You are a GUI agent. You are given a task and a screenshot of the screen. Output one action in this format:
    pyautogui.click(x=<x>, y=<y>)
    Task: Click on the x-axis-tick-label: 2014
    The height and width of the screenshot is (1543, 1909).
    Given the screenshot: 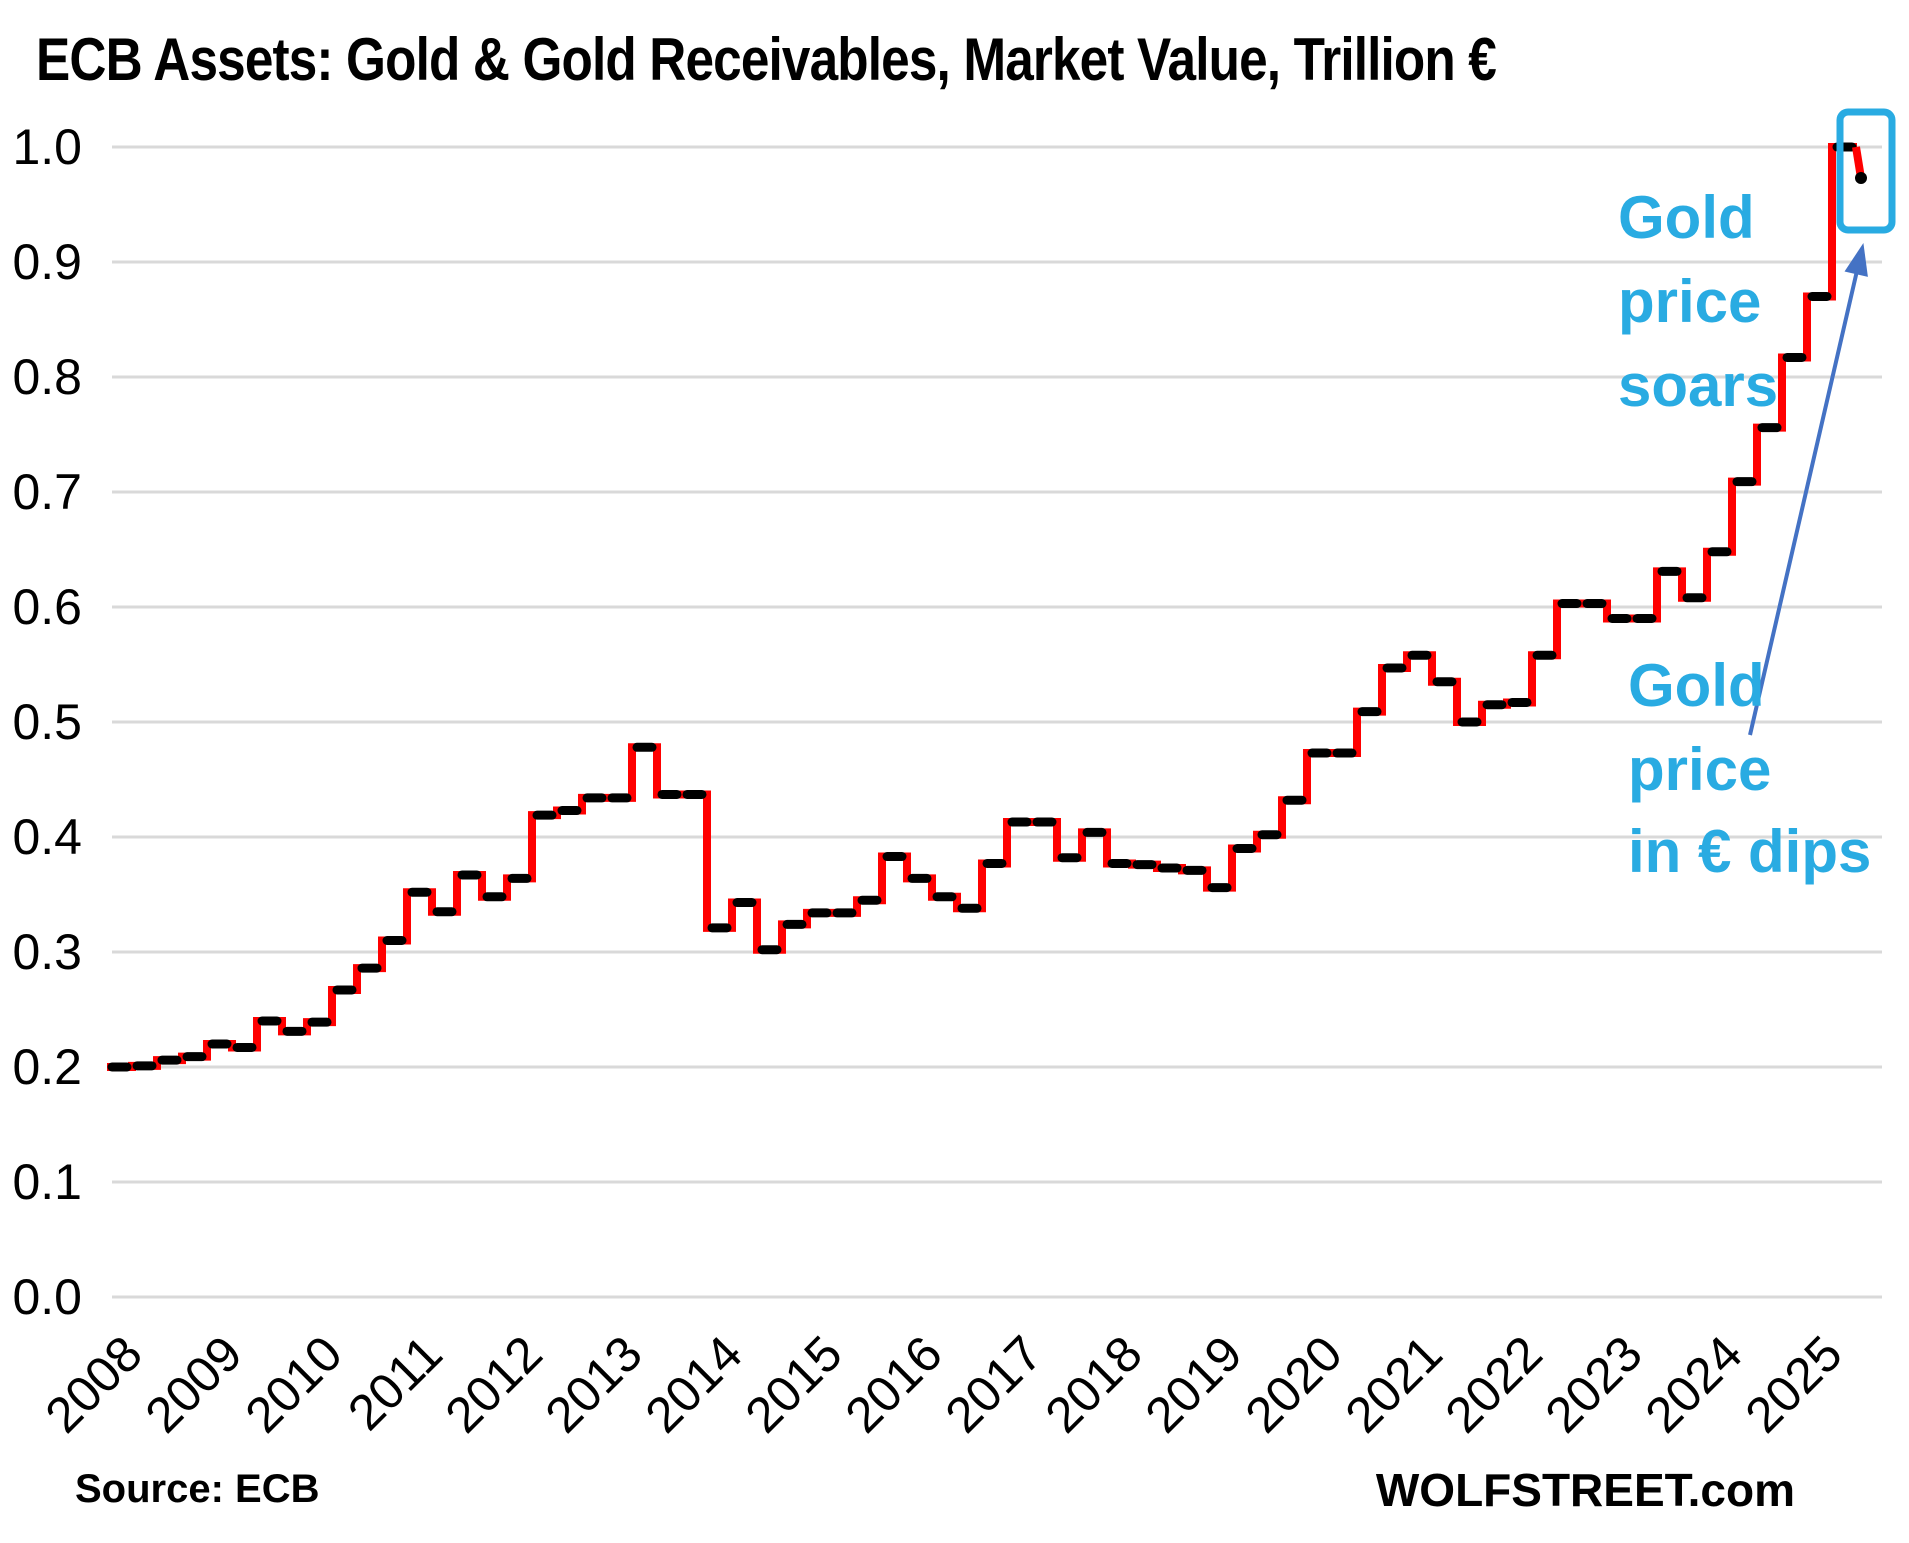 What is the action you would take?
    pyautogui.click(x=694, y=1384)
    